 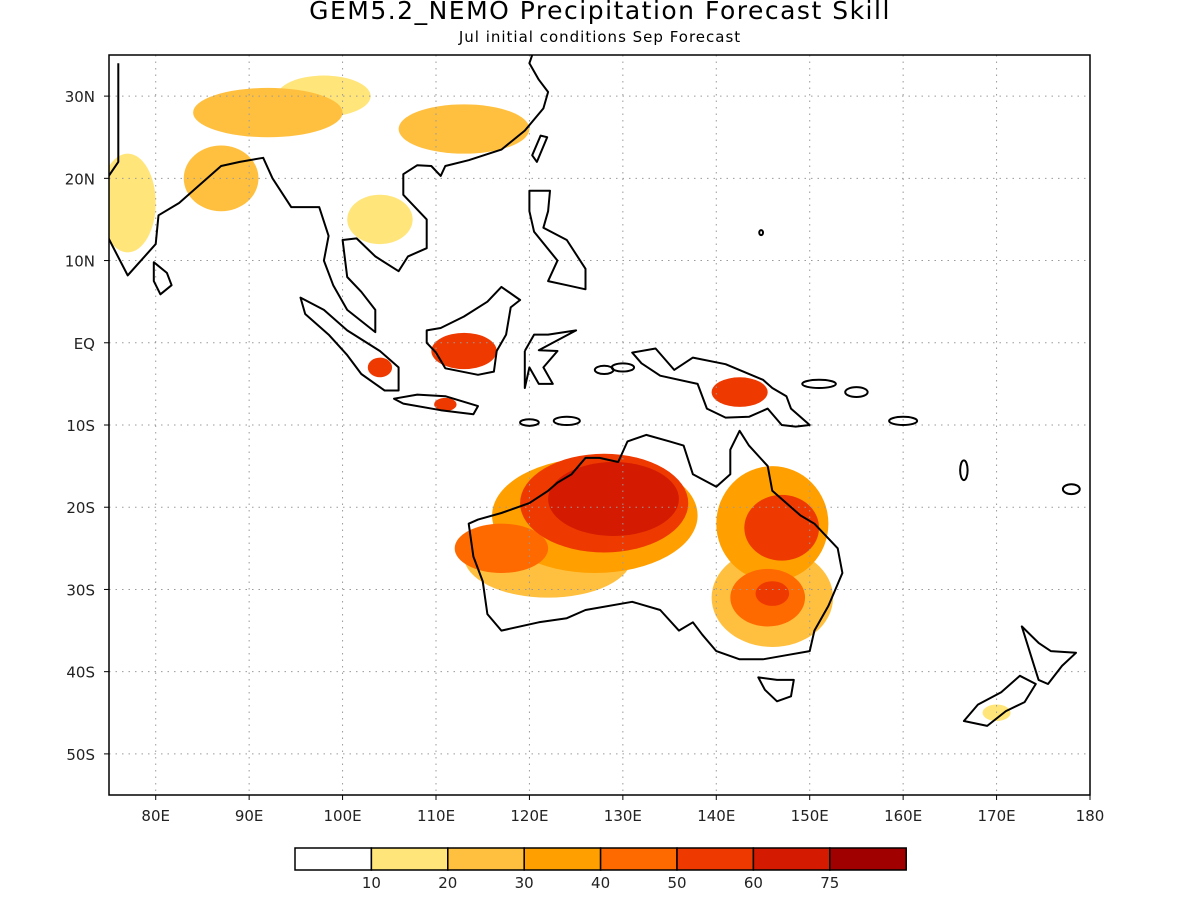 What do you see at coordinates (997, 816) in the screenshot?
I see `x-tick-label: 170E` at bounding box center [997, 816].